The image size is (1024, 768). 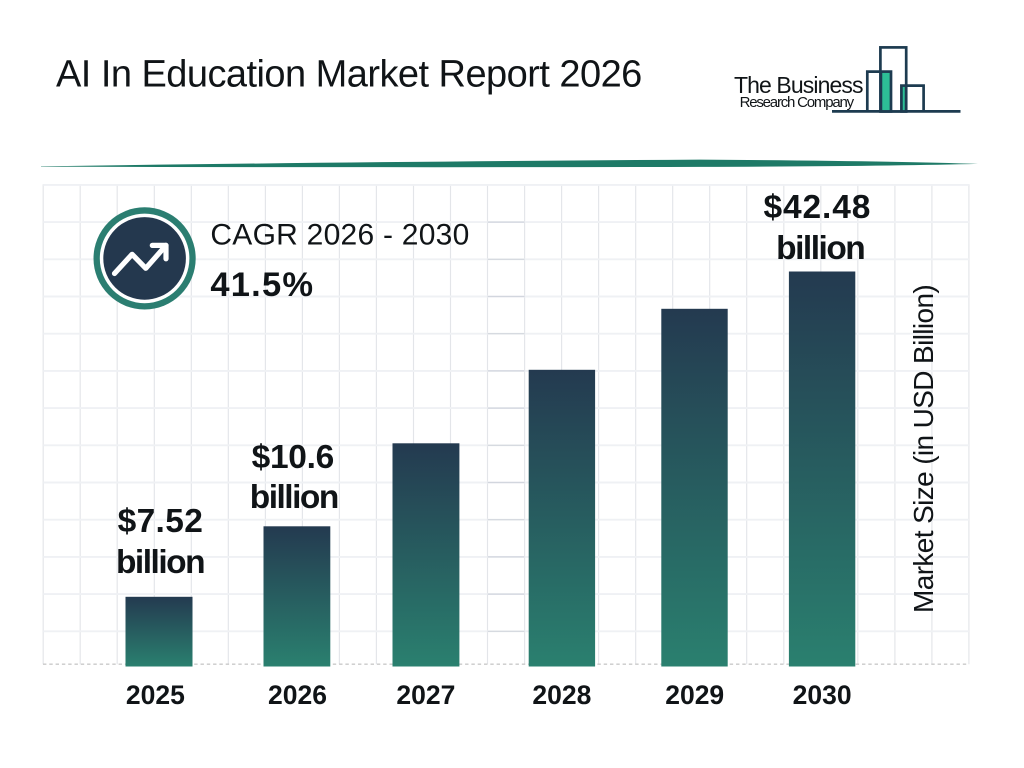 I want to click on svg-text: $10.6, so click(x=293, y=457).